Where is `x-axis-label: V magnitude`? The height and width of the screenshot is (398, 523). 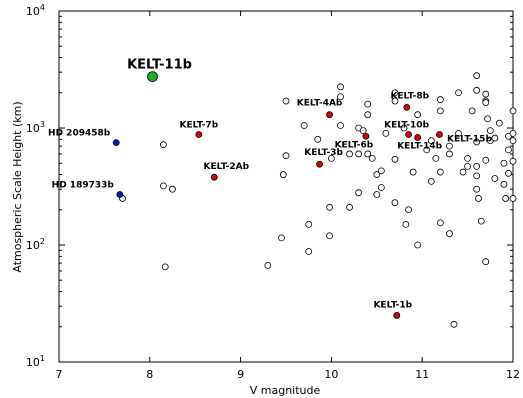
x-axis-label: V magnitude is located at coordinates (285, 390).